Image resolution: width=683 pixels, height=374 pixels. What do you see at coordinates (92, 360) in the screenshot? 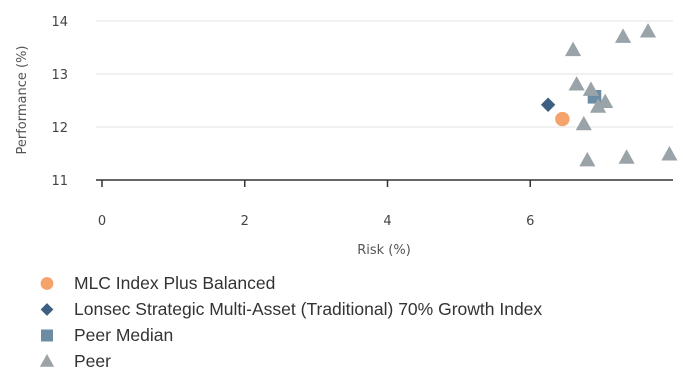
I see `legend-label: Peer` at bounding box center [92, 360].